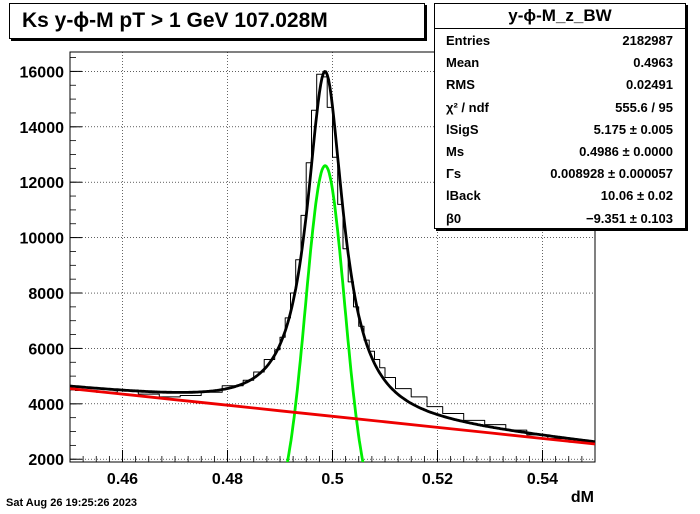 The image size is (700, 514). What do you see at coordinates (468, 40) in the screenshot?
I see `stats-label: Entries` at bounding box center [468, 40].